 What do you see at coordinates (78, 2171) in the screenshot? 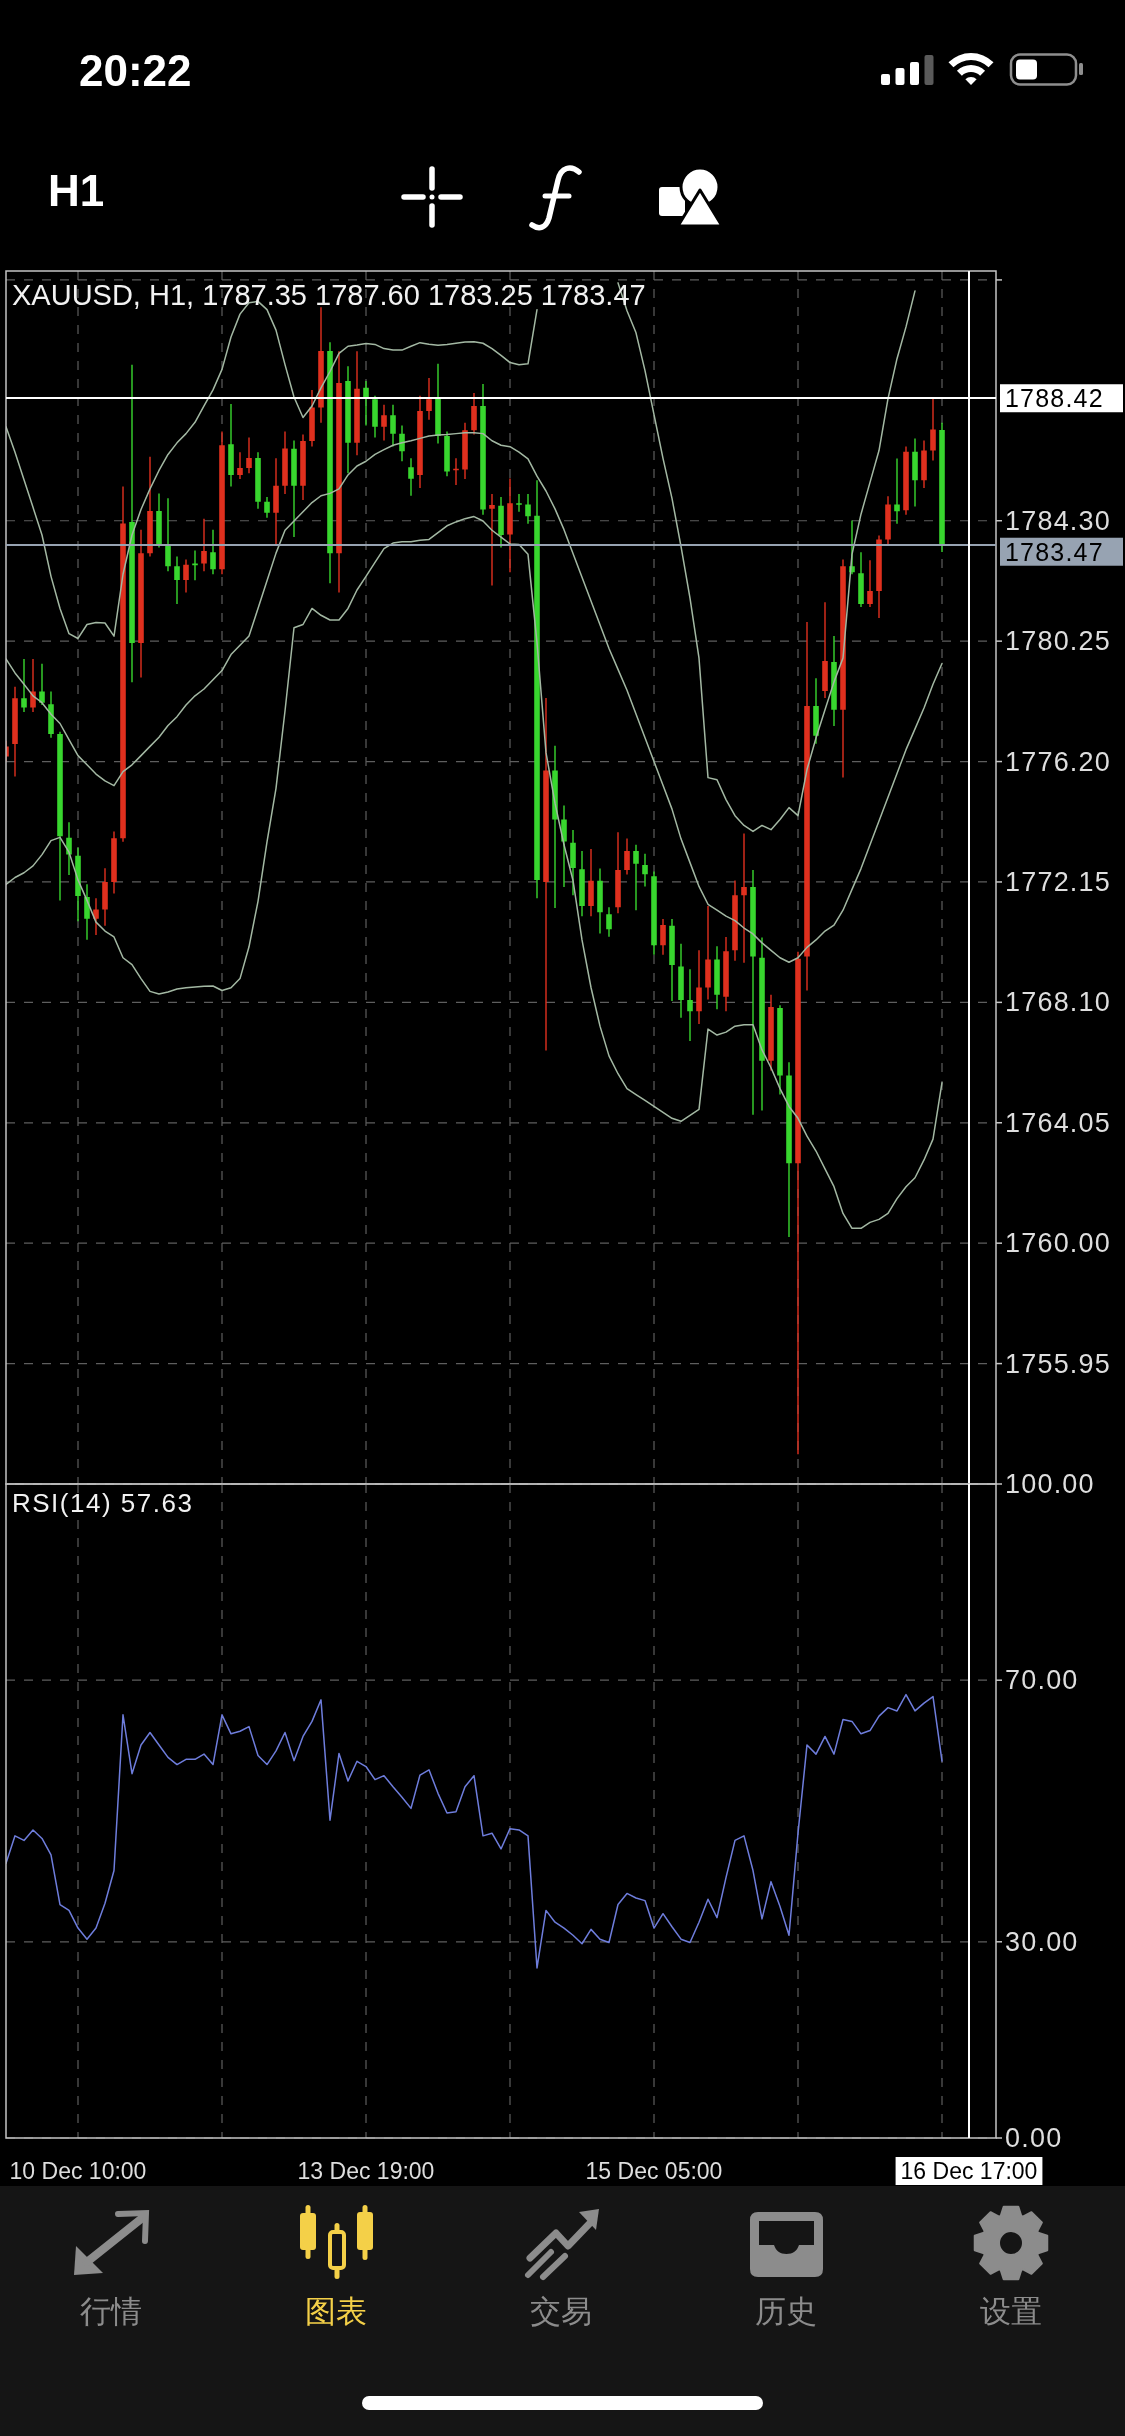
I see `x-tick-label: 10 Dec 10:00` at bounding box center [78, 2171].